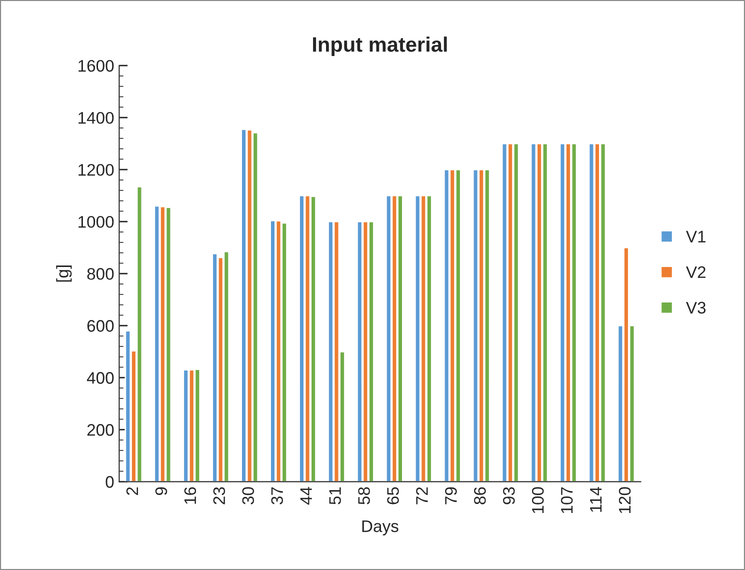 The height and width of the screenshot is (570, 745). Describe the element at coordinates (277, 495) in the screenshot. I see `x-tick-label: 37` at that location.